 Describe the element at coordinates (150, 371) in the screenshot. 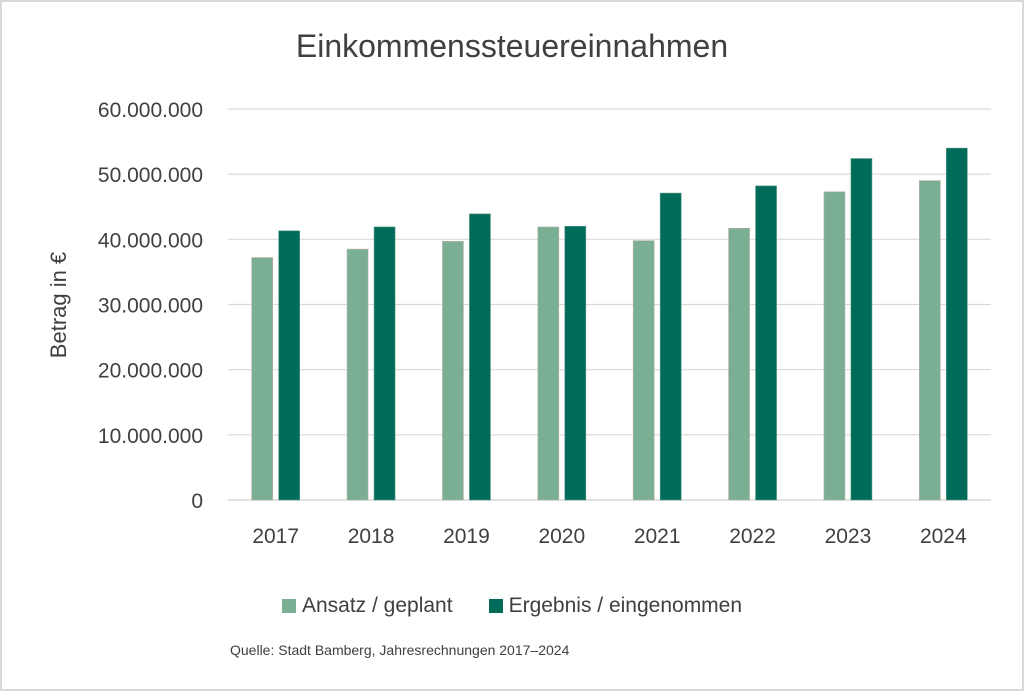

I see `y-tick-label: 20.000.000` at that location.